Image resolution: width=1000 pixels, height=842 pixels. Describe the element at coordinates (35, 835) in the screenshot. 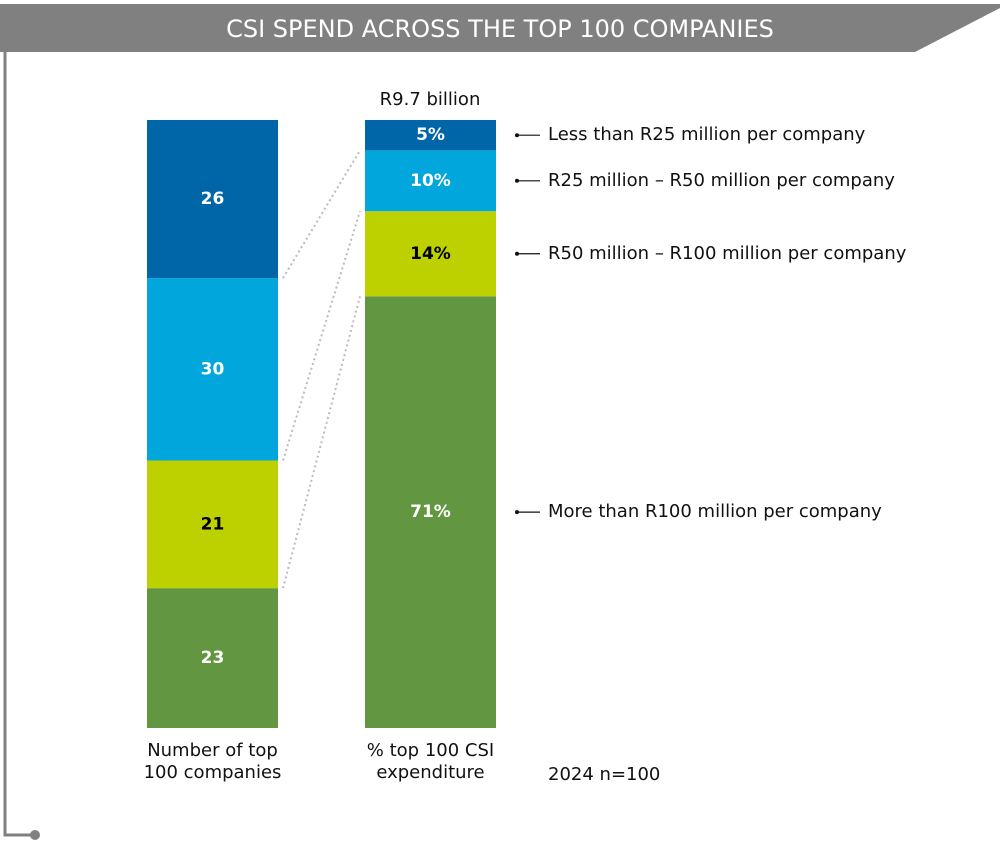

I see `frame-dot` at that location.